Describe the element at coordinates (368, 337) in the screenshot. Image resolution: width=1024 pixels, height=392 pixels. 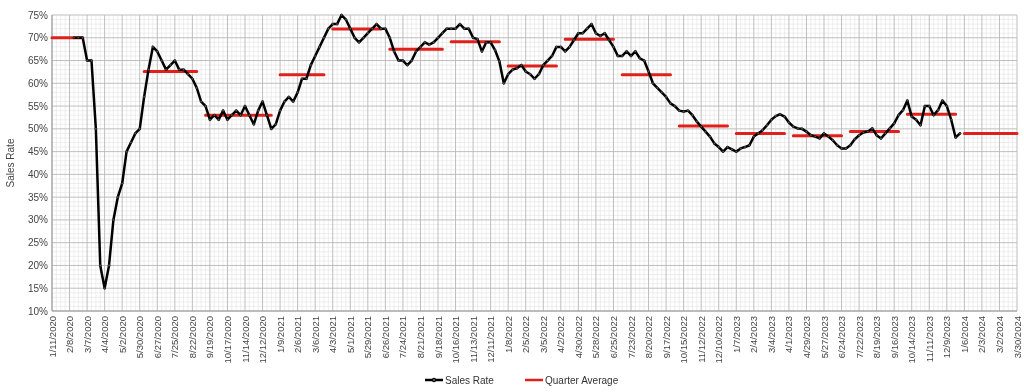
I see `x-tick-label: 5/29/2021` at that location.